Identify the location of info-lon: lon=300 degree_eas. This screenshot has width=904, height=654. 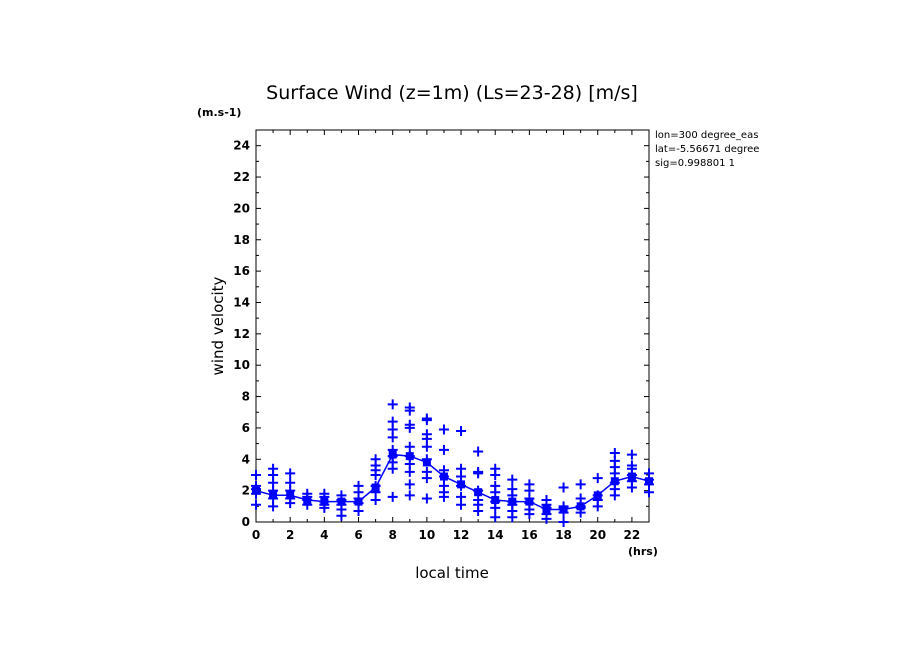
(706, 135).